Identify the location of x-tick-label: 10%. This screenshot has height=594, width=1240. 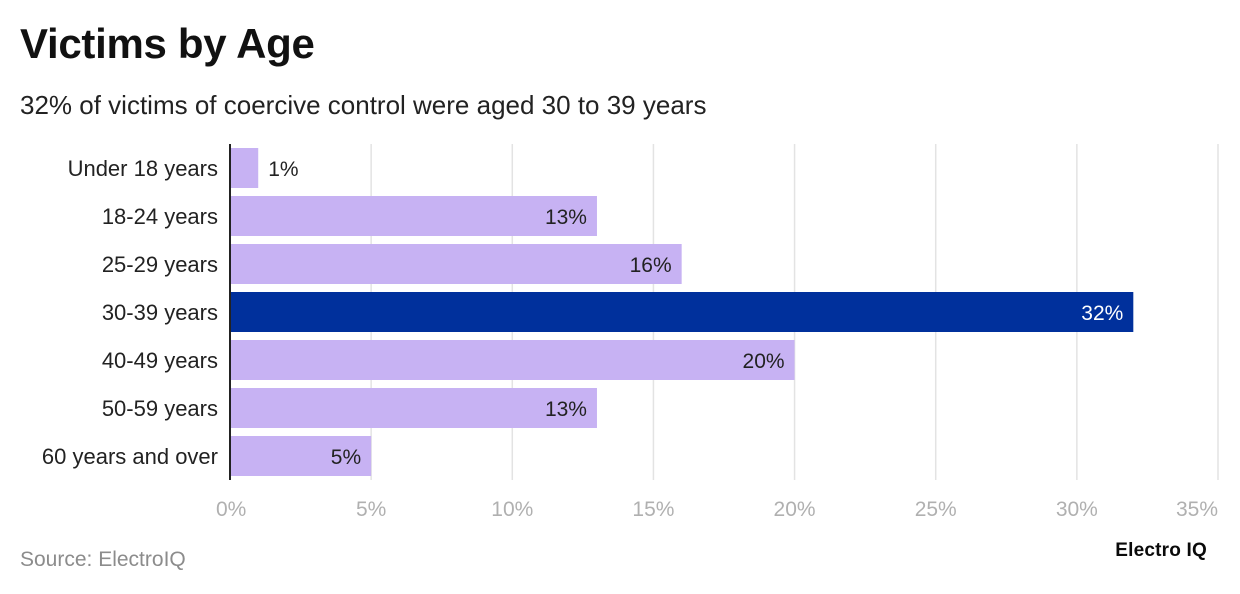
(512, 509).